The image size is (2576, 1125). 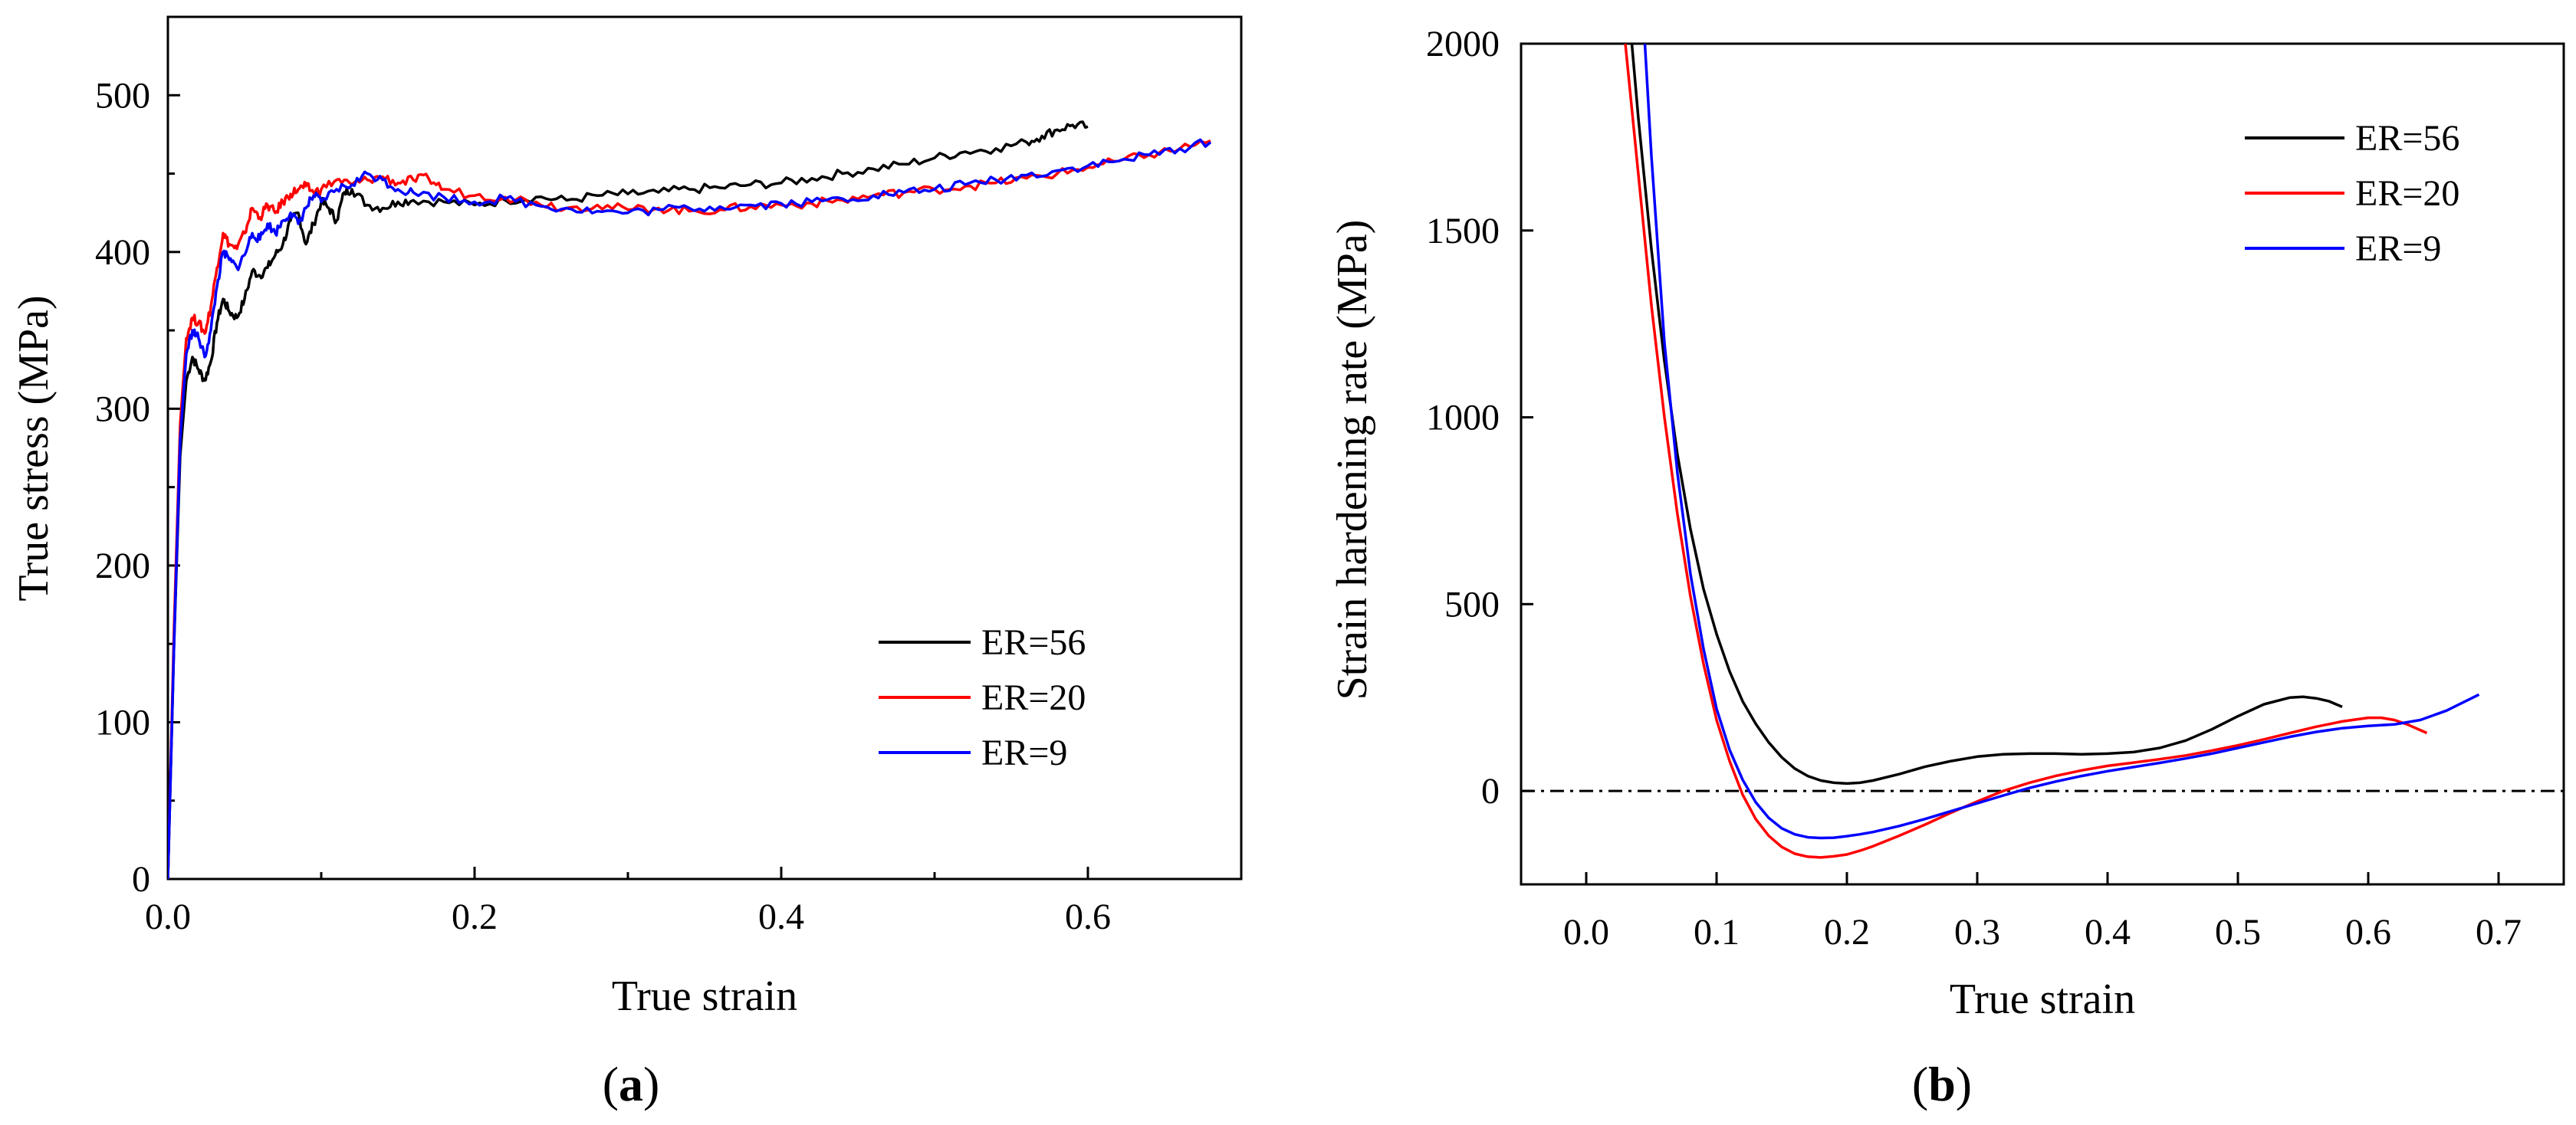 I want to click on panel-a-x-tick-label: 0.2, so click(x=475, y=917).